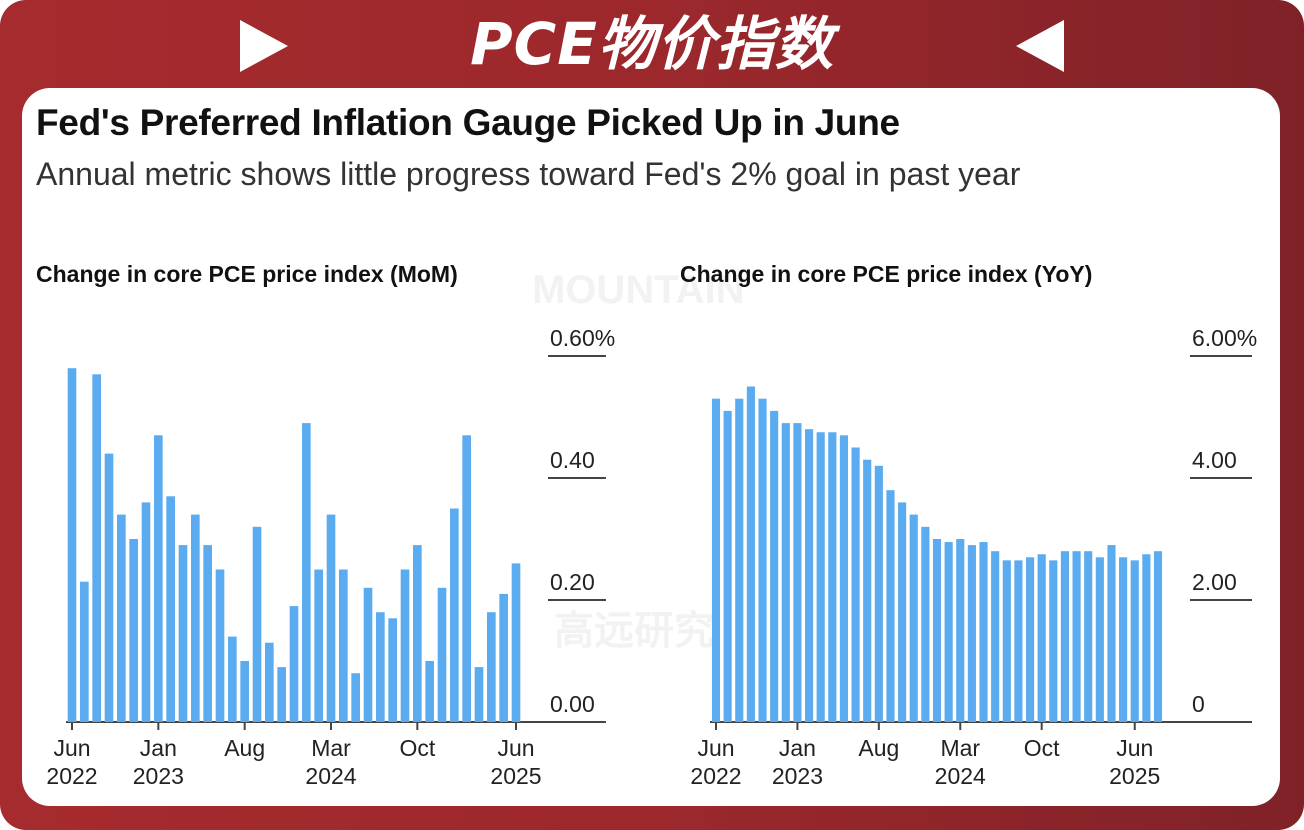 The width and height of the screenshot is (1304, 830). Describe the element at coordinates (1042, 748) in the screenshot. I see `yoy-x-tick-label: Oct` at that location.